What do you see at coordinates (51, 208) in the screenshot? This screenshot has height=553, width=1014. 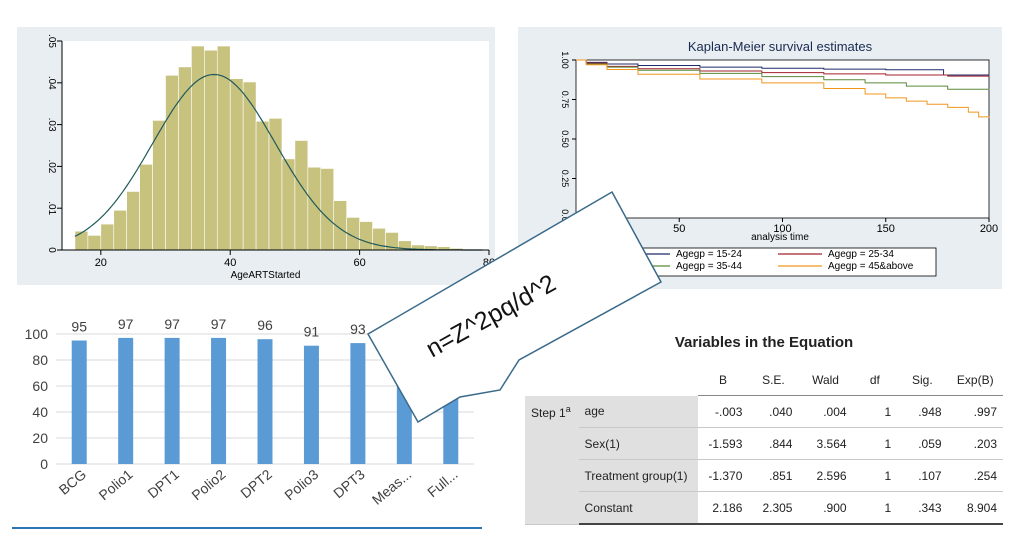 I see `hist-y-tick-label: .01` at bounding box center [51, 208].